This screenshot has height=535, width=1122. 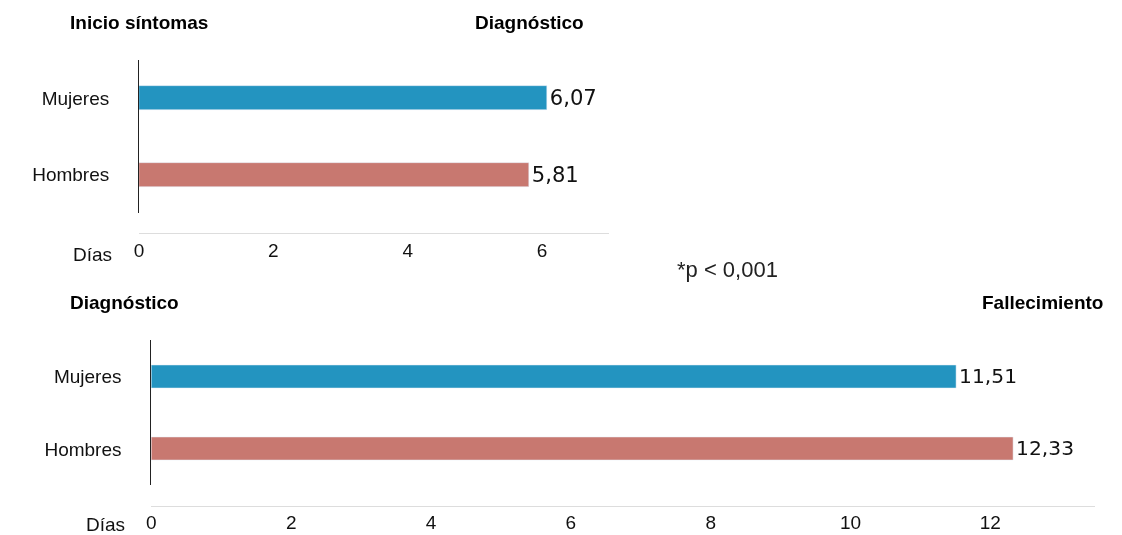 I want to click on data-label: 5,81, so click(x=555, y=174).